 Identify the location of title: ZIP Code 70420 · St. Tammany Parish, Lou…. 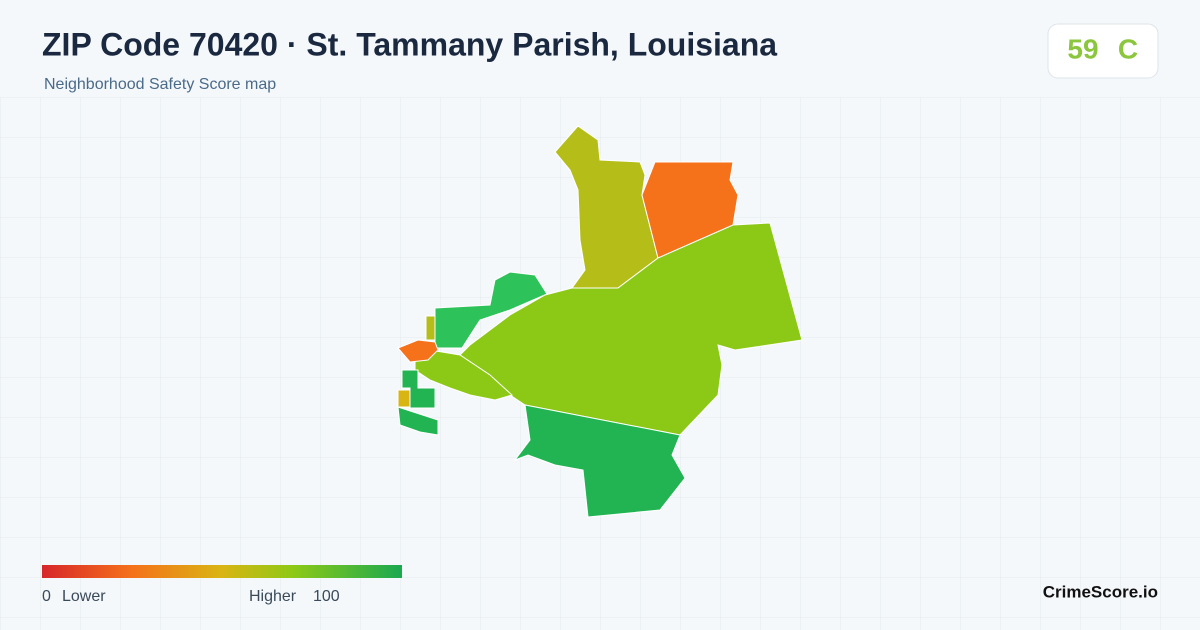
(409, 44).